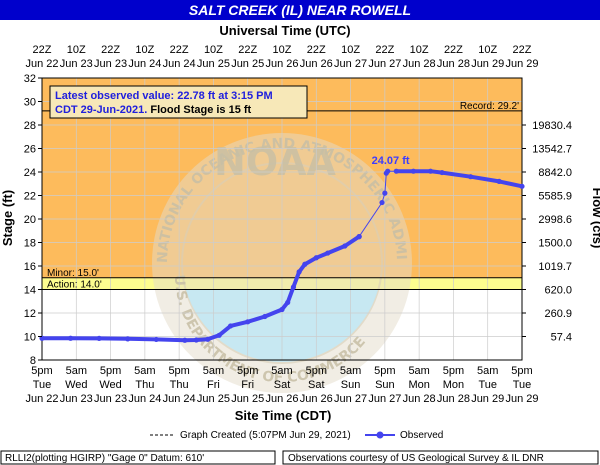  Describe the element at coordinates (384, 64) in the screenshot. I see `top-tick-date: Jun 27` at that location.